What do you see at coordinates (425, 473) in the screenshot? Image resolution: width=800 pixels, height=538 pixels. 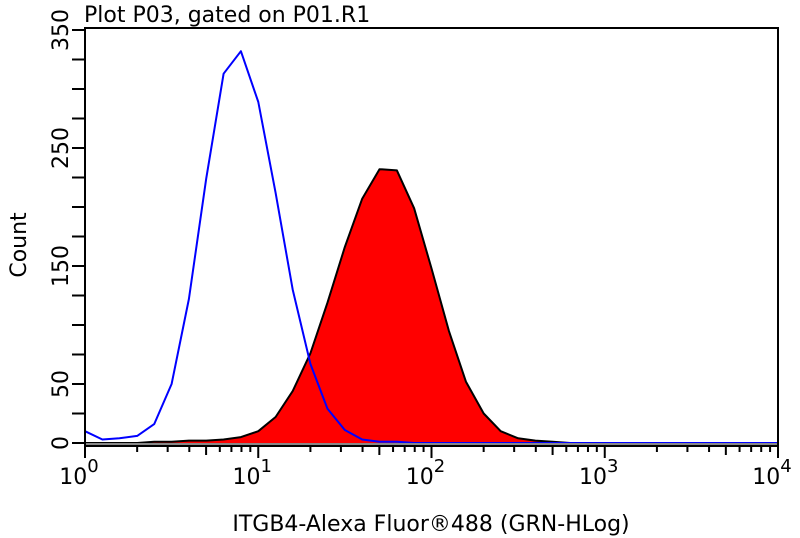 I see `x-tick-label: 10²` at bounding box center [425, 473].